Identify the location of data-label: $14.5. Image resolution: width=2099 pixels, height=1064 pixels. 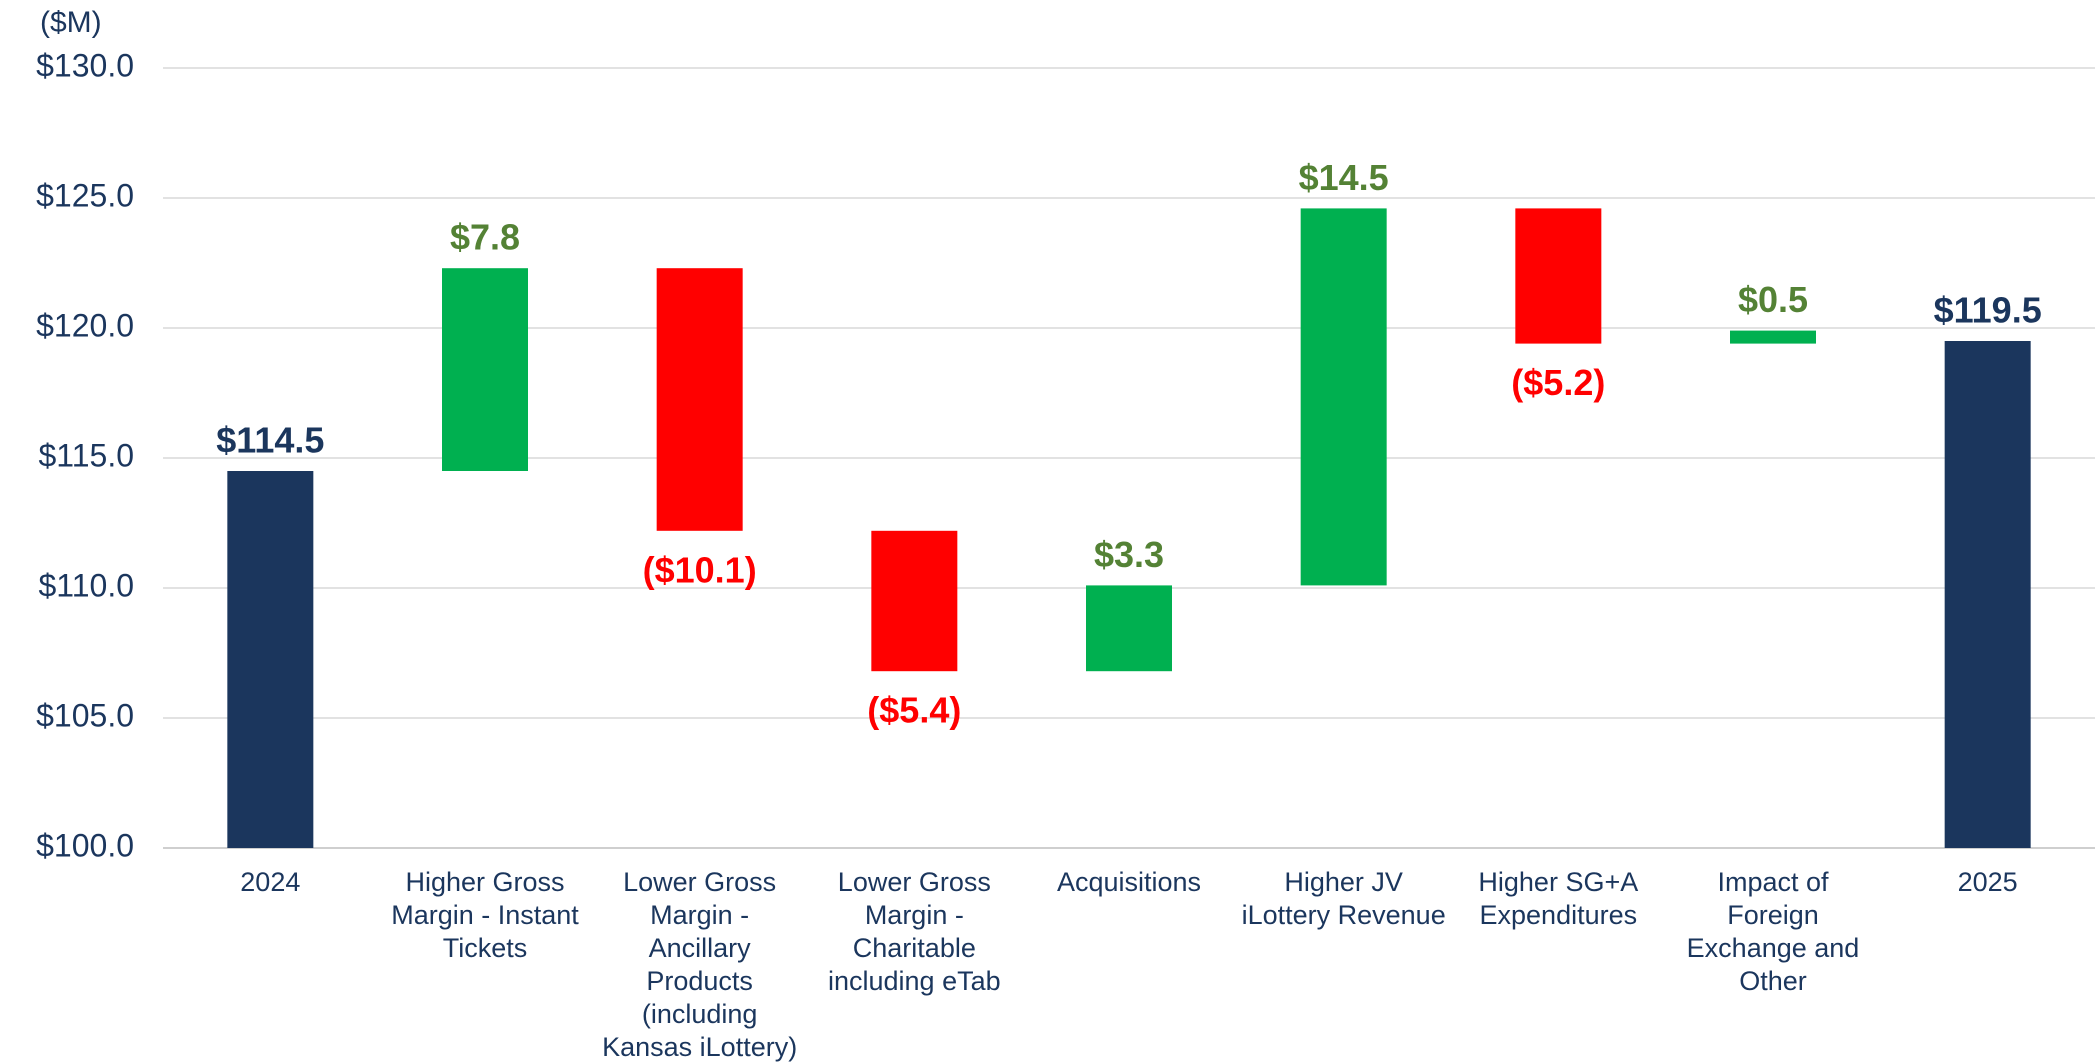
(1344, 177).